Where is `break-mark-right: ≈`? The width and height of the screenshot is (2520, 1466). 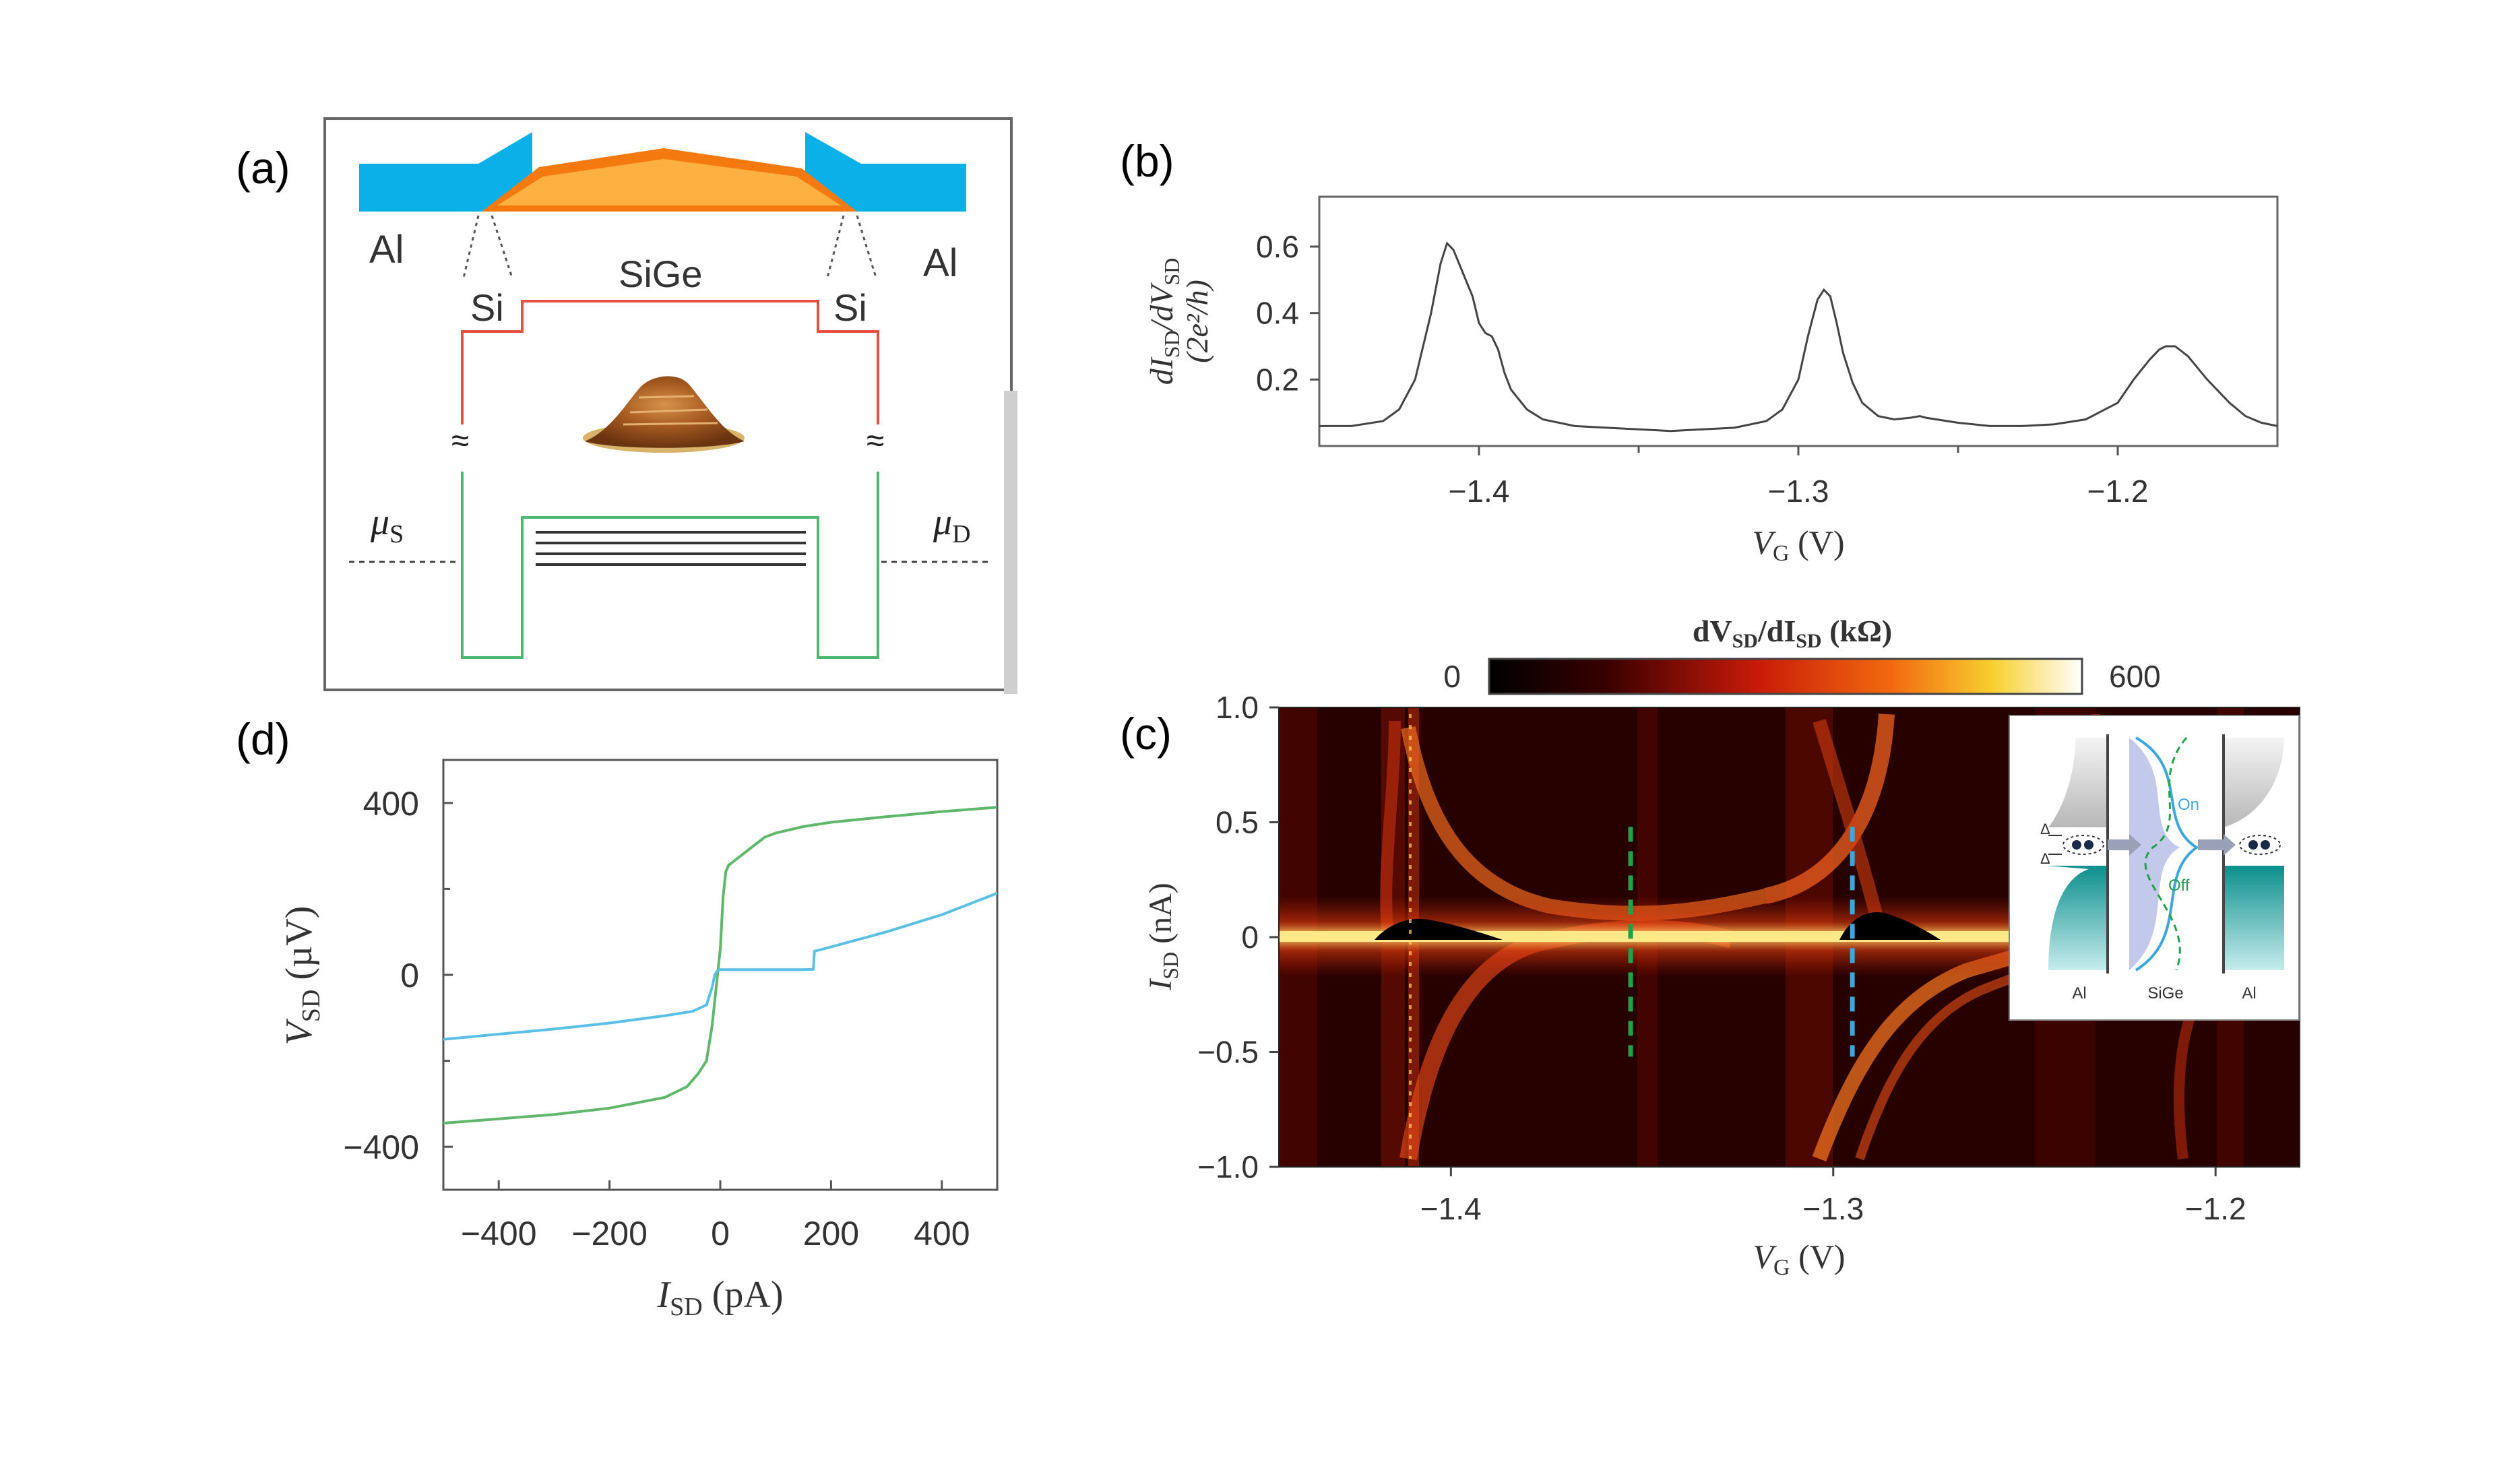 break-mark-right: ≈ is located at coordinates (876, 441).